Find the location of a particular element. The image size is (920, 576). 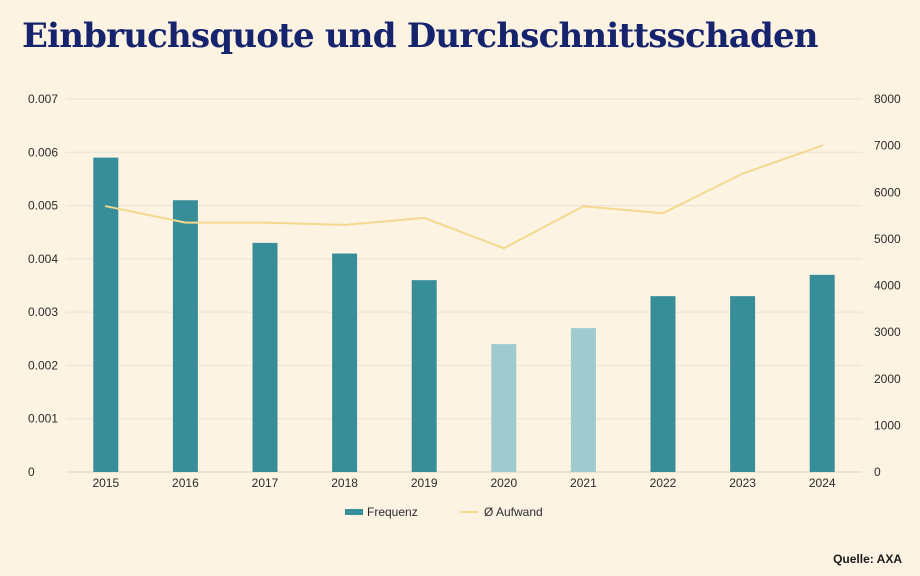

bar-2017 is located at coordinates (265, 357).